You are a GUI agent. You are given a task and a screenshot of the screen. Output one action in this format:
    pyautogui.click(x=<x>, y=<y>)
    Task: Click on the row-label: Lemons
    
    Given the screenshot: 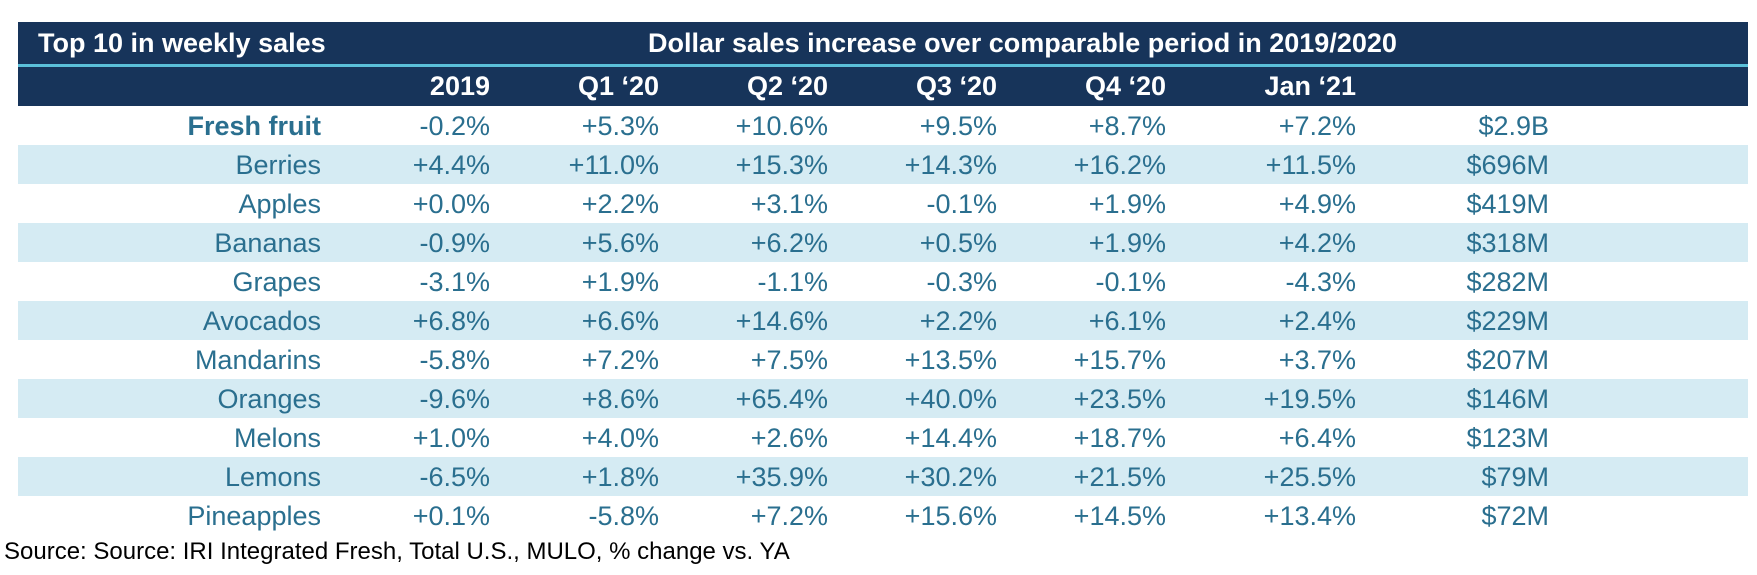 What is the action you would take?
    pyautogui.click(x=272, y=477)
    